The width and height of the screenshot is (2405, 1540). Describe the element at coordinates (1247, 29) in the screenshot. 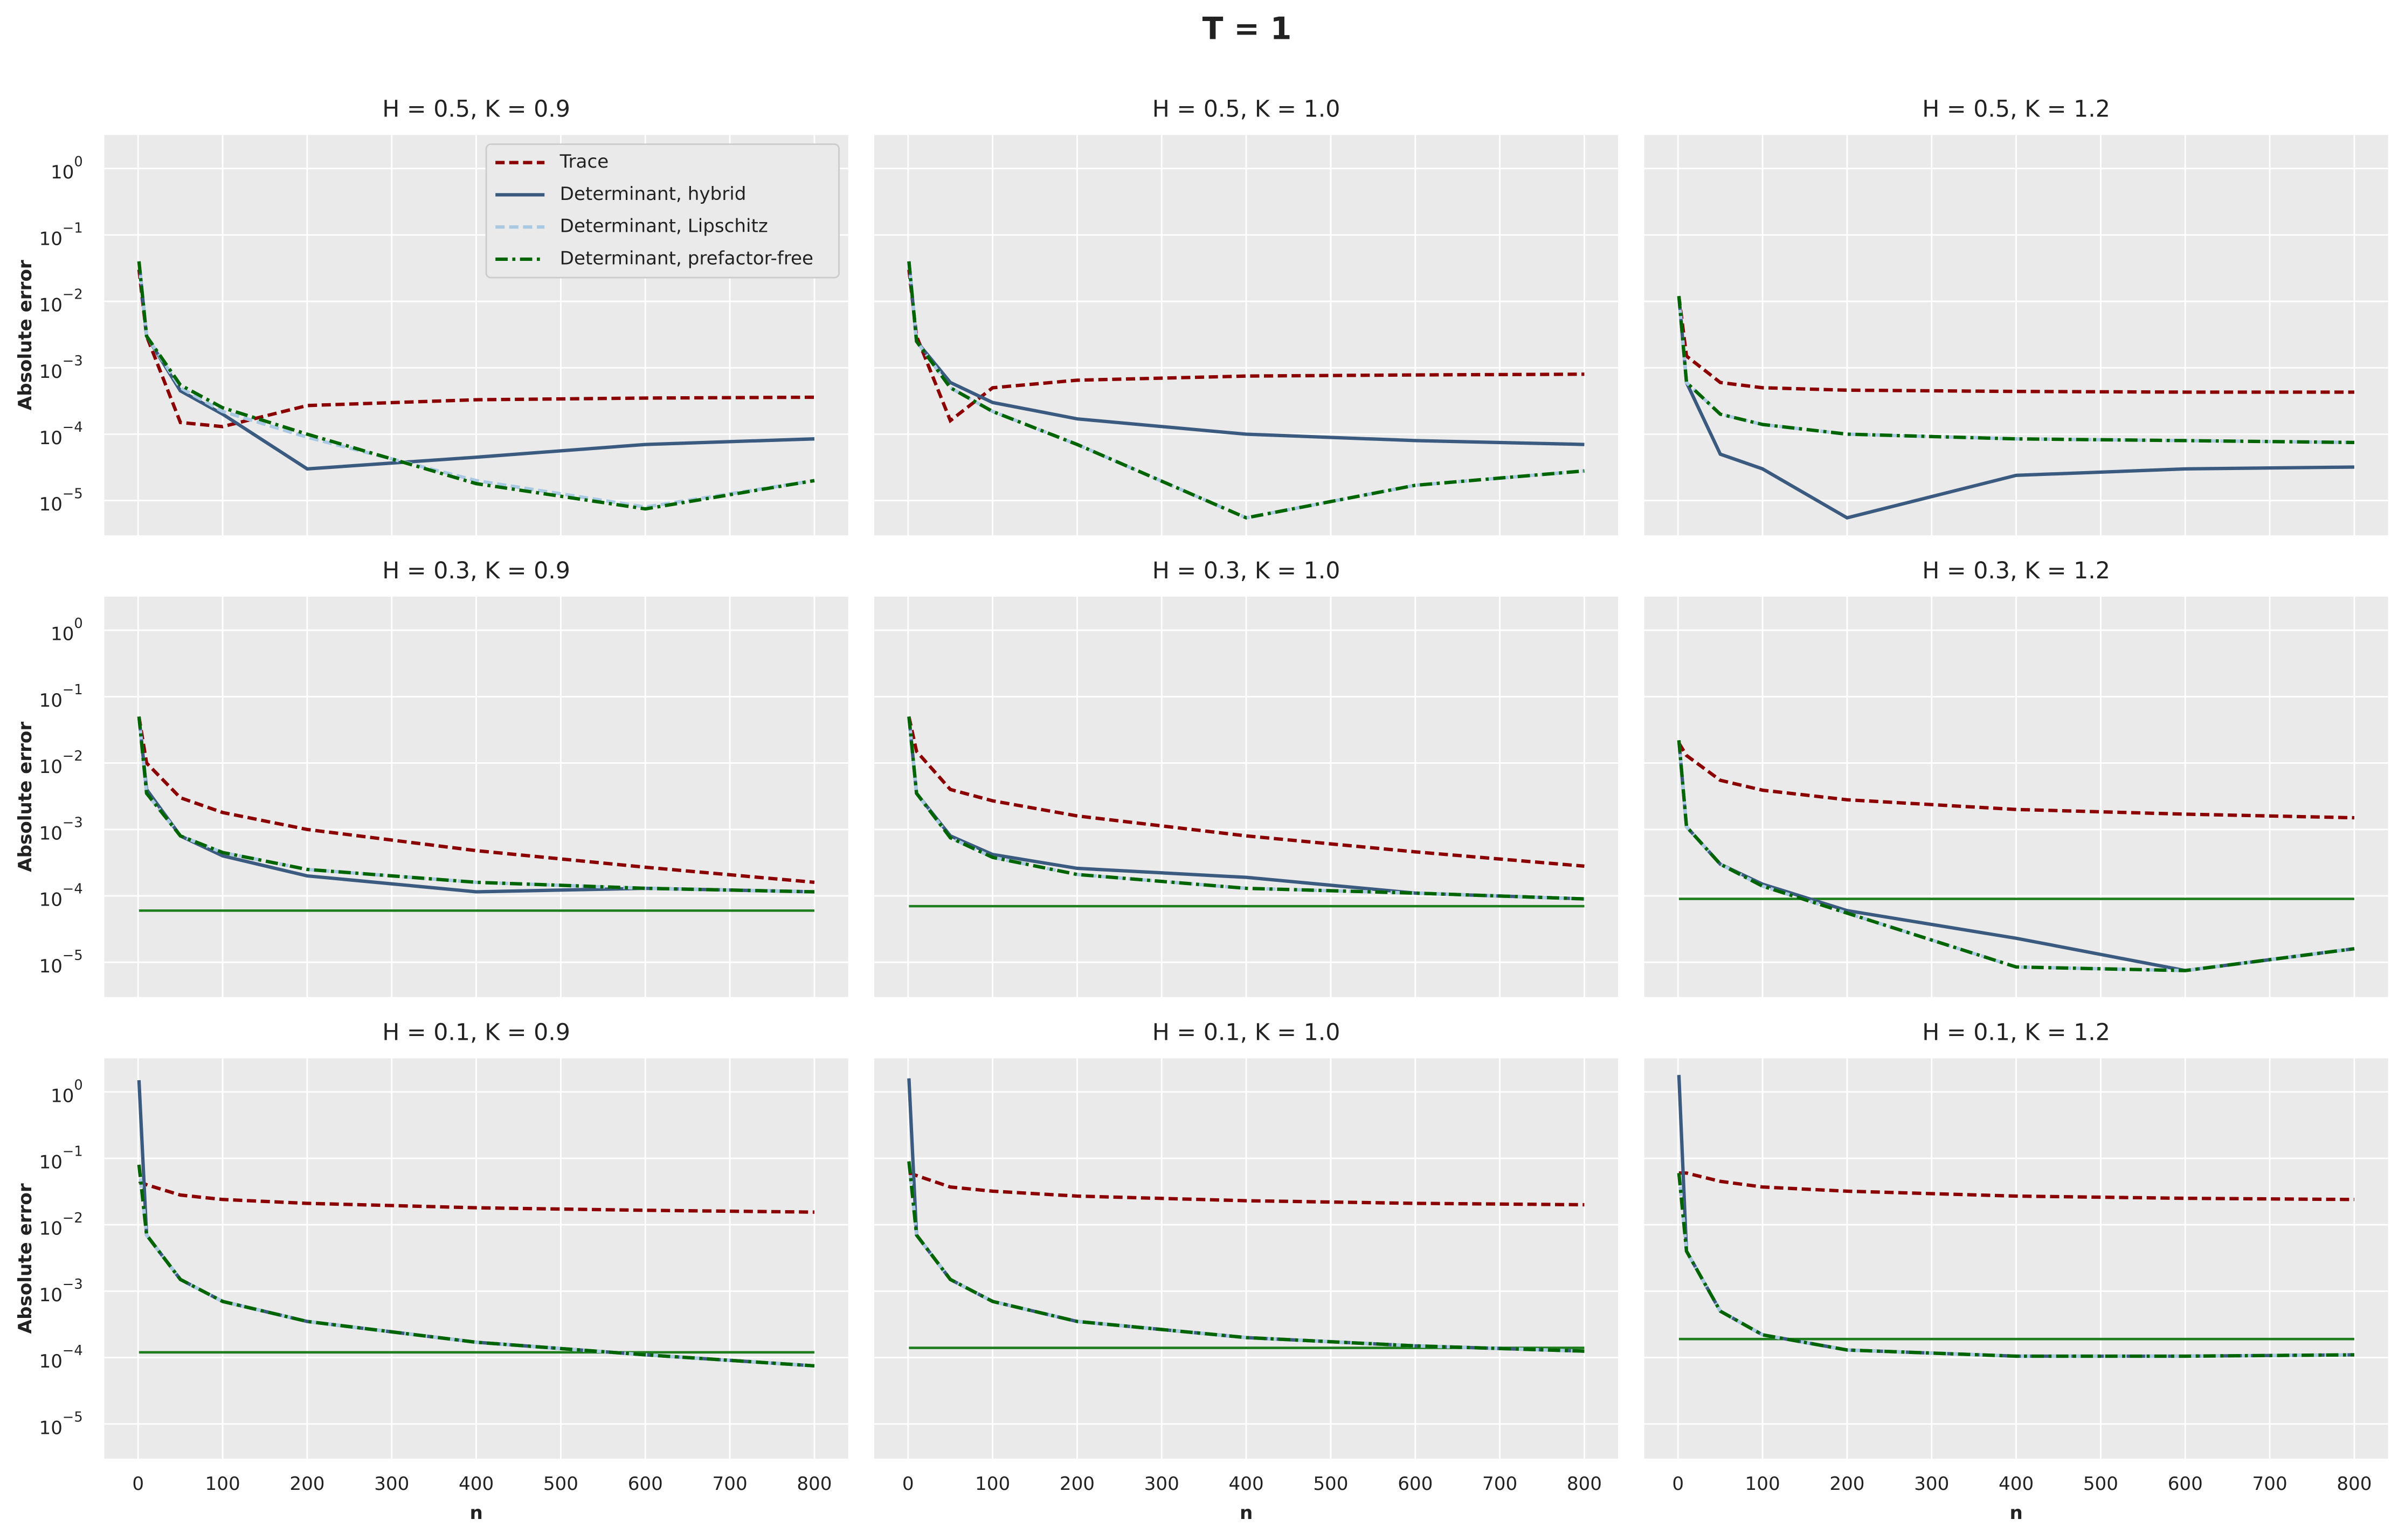

I see `chart-title: T = 1` at that location.